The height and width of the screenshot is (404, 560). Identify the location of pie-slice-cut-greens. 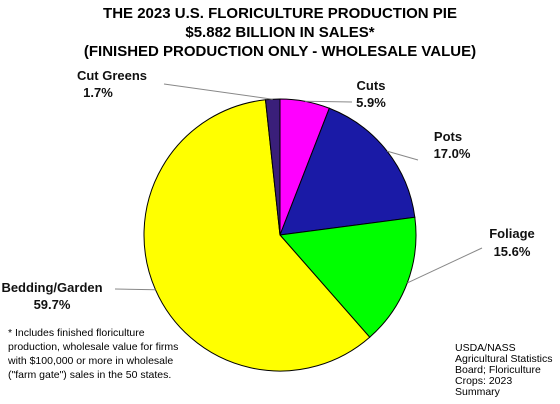
(272, 167).